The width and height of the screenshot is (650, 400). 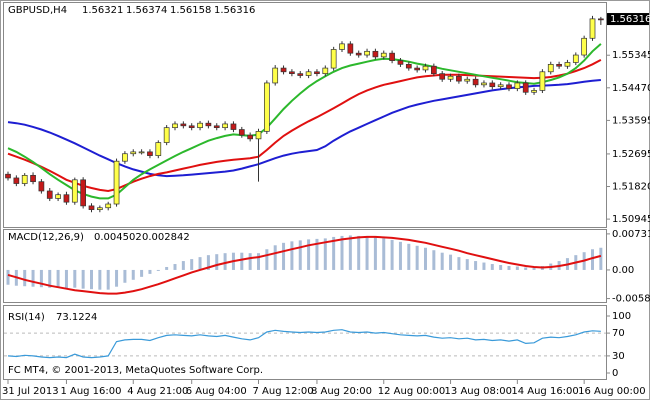 I want to click on y-tick-label: 30, so click(x=618, y=356).